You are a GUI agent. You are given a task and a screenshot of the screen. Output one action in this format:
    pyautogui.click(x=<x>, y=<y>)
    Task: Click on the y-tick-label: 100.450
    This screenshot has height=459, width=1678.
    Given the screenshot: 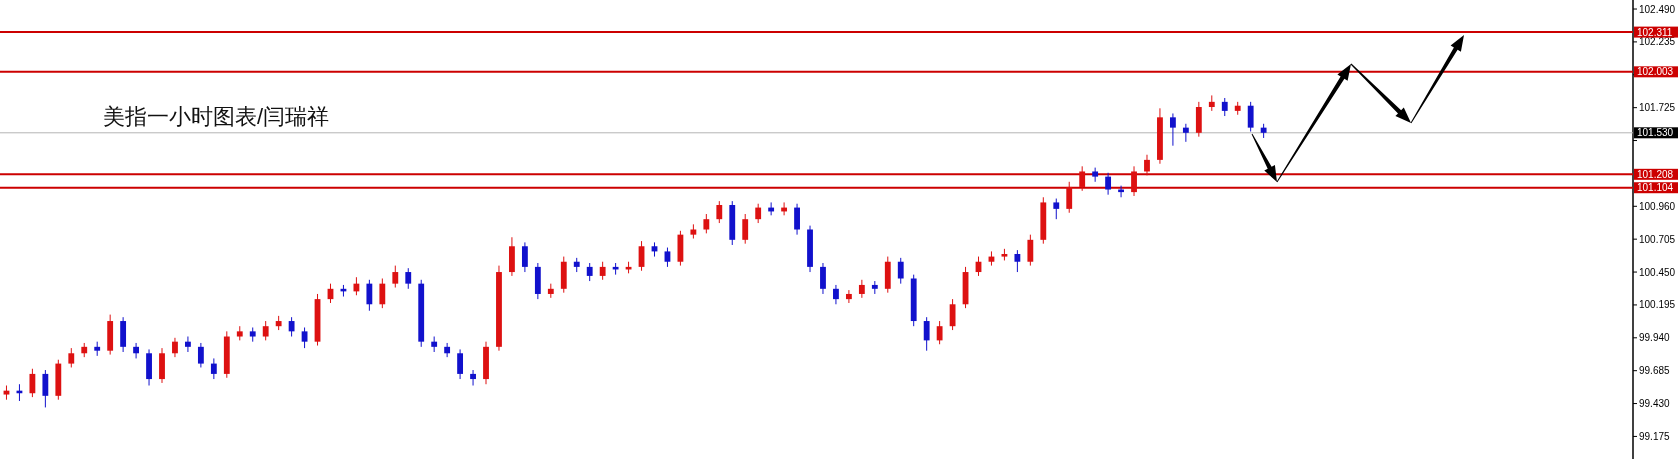 What is the action you would take?
    pyautogui.click(x=1657, y=272)
    